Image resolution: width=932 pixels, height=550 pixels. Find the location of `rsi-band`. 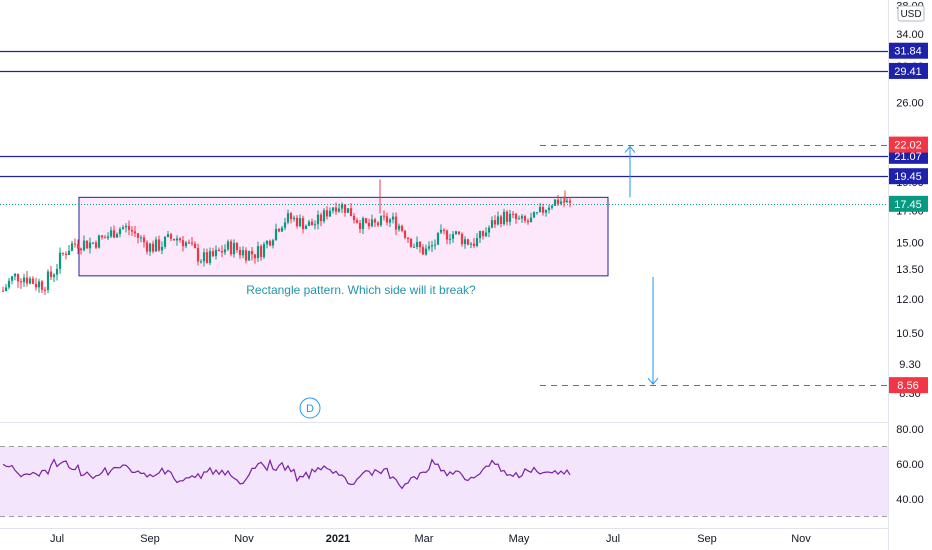

rsi-band is located at coordinates (444, 481).